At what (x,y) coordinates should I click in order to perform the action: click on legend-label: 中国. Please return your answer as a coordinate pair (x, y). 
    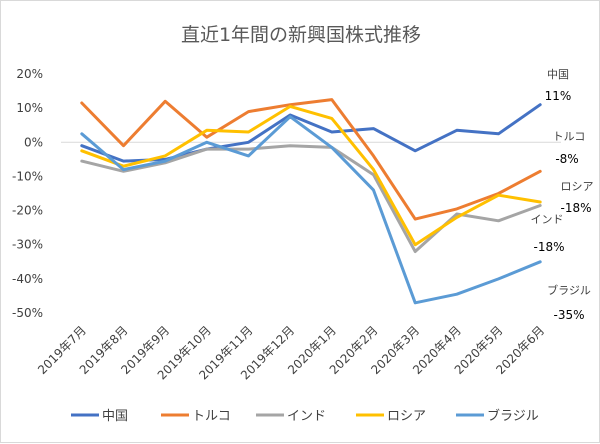
    Looking at the image, I should click on (115, 416).